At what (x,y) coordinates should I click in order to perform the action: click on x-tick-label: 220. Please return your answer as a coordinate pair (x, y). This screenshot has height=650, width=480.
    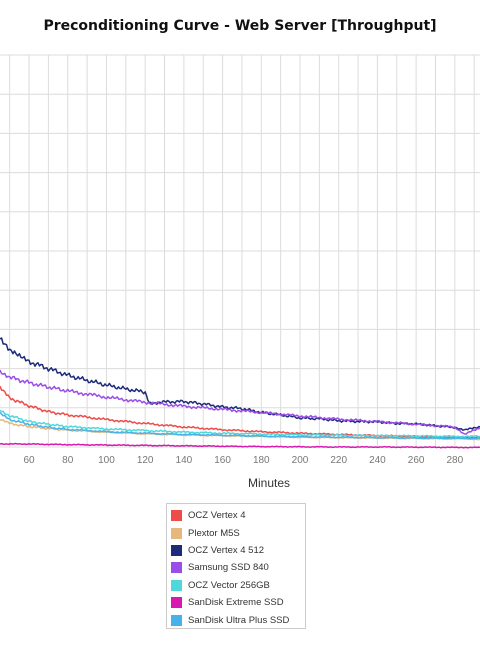
    Looking at the image, I should click on (338, 460).